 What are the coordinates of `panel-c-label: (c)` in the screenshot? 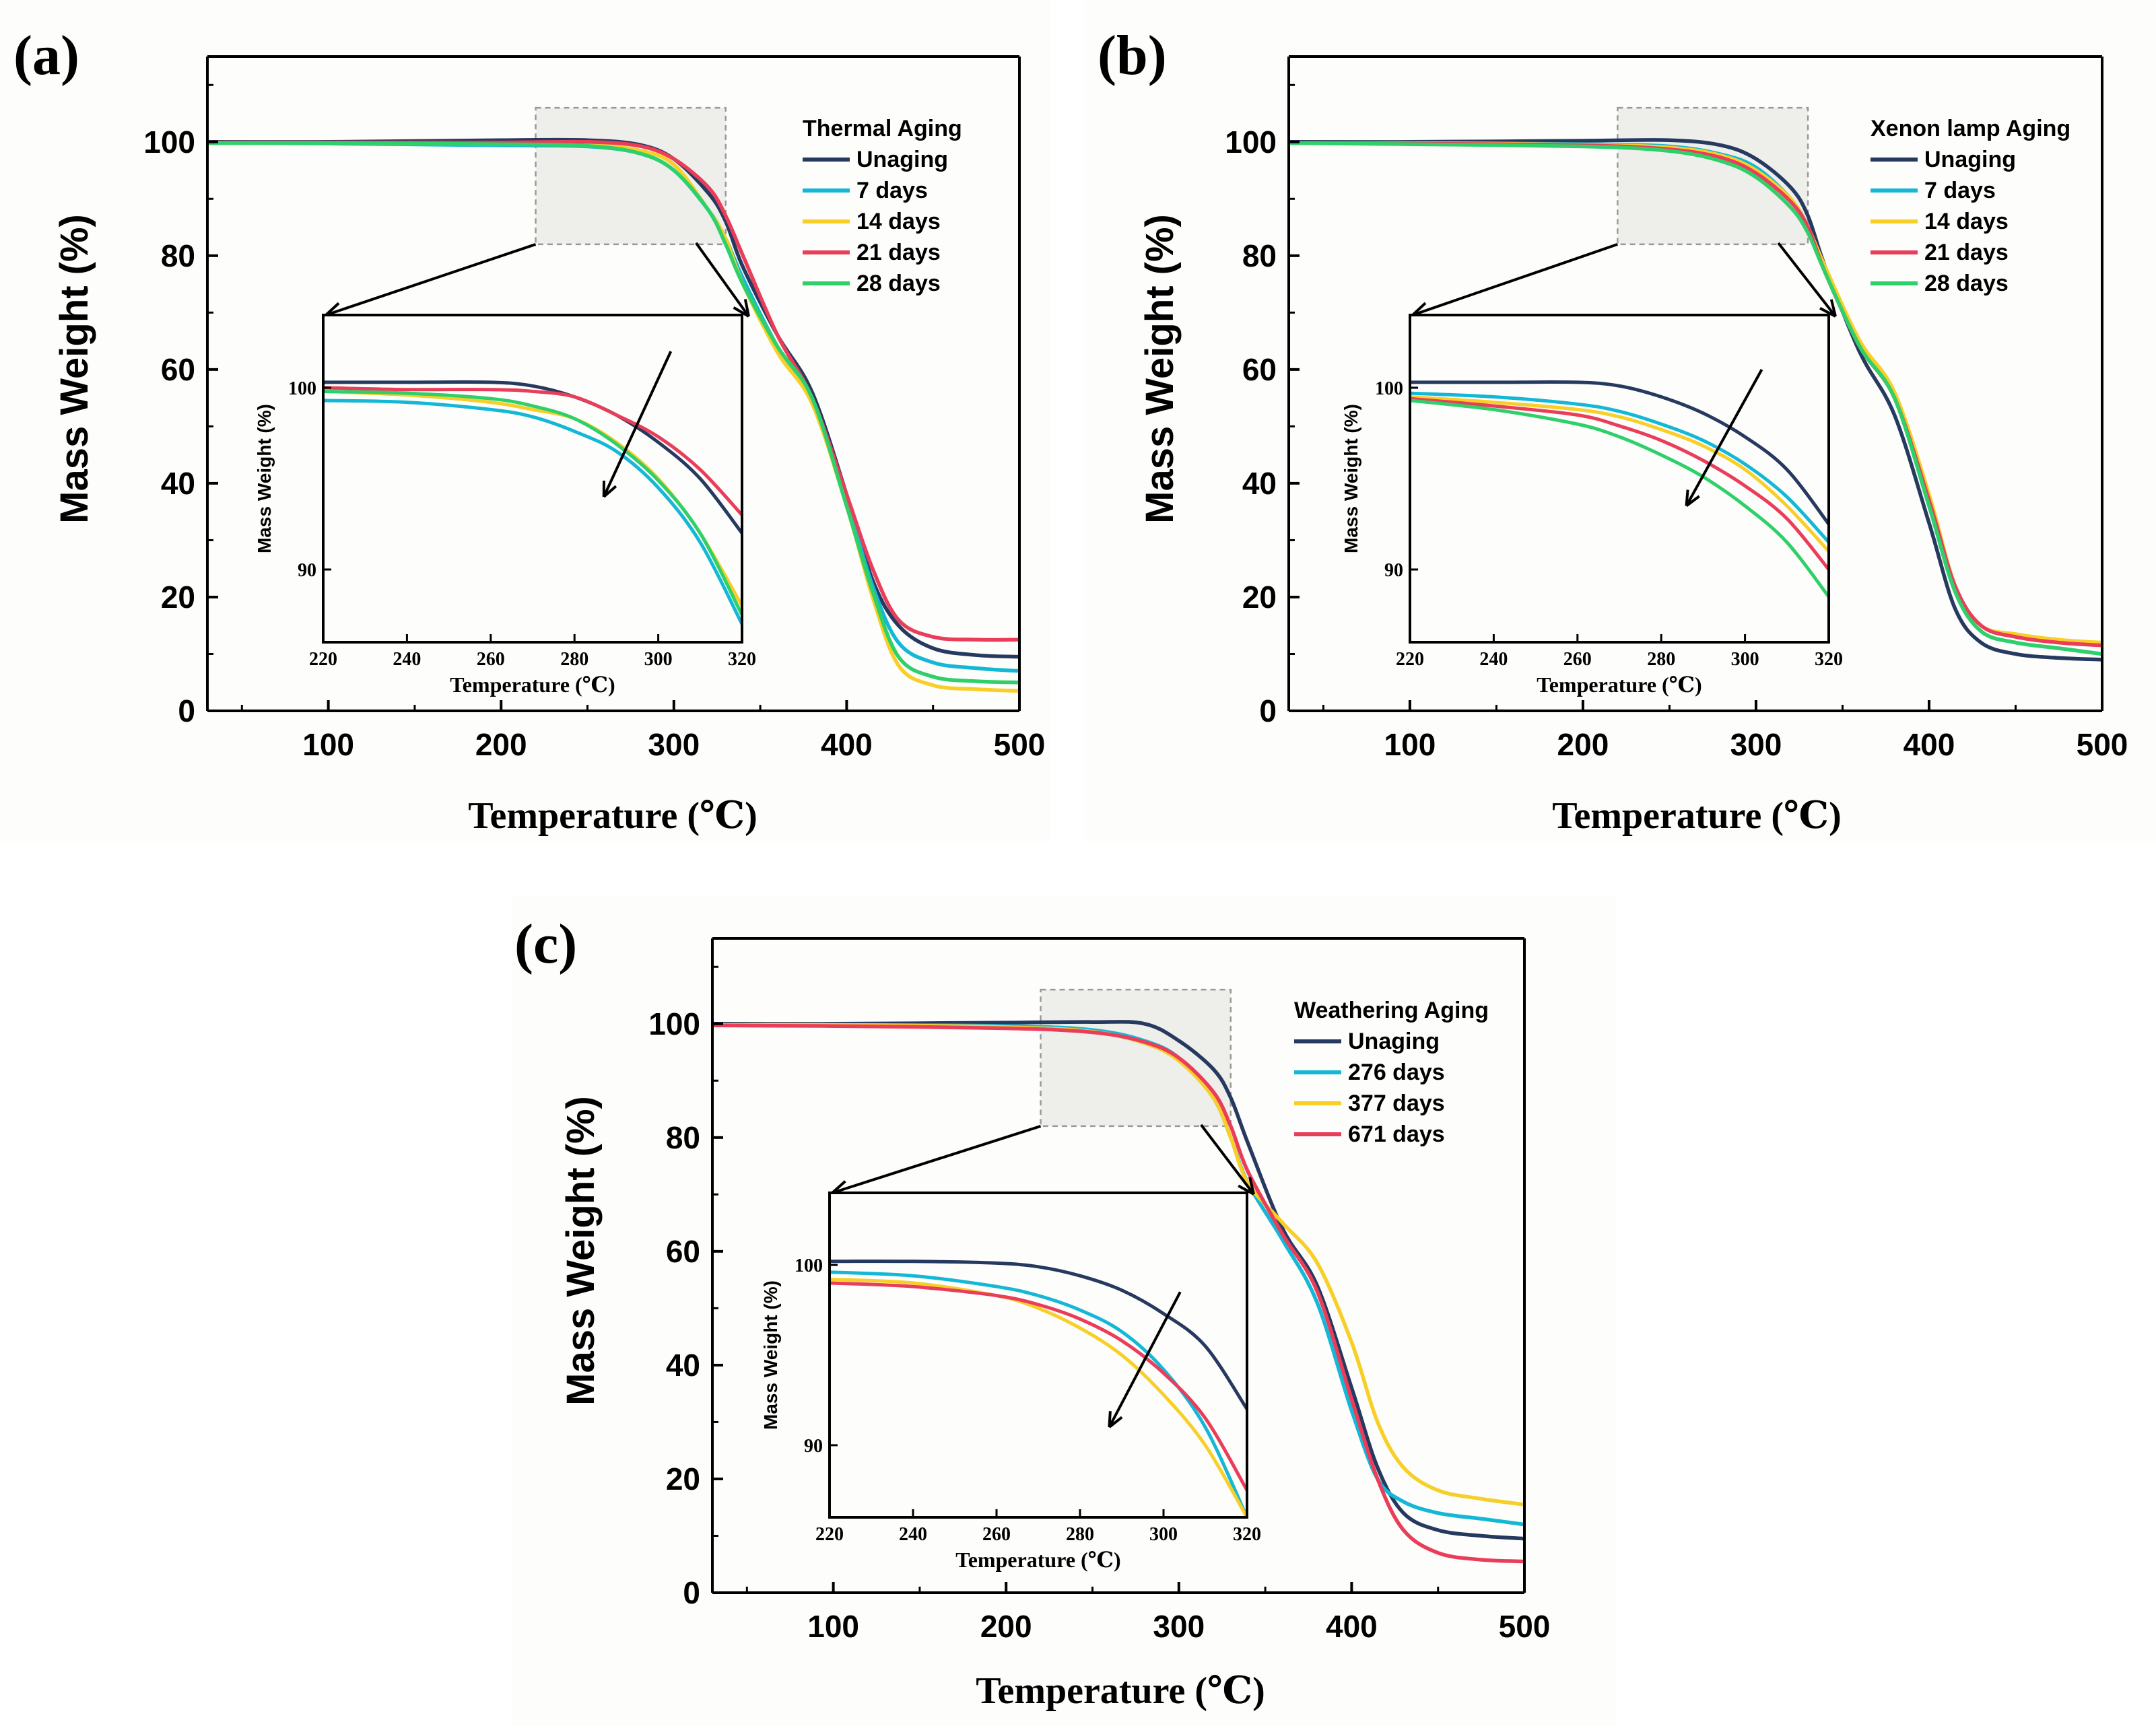 It's located at (545, 944).